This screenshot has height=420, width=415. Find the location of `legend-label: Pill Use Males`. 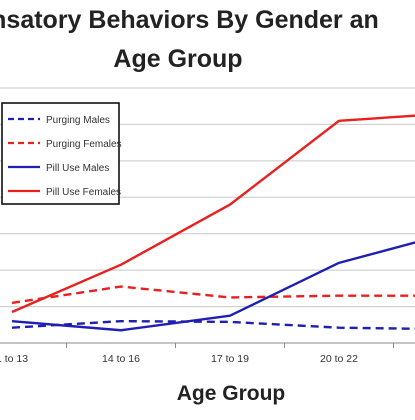

legend-label: Pill Use Males is located at coordinates (77, 168).